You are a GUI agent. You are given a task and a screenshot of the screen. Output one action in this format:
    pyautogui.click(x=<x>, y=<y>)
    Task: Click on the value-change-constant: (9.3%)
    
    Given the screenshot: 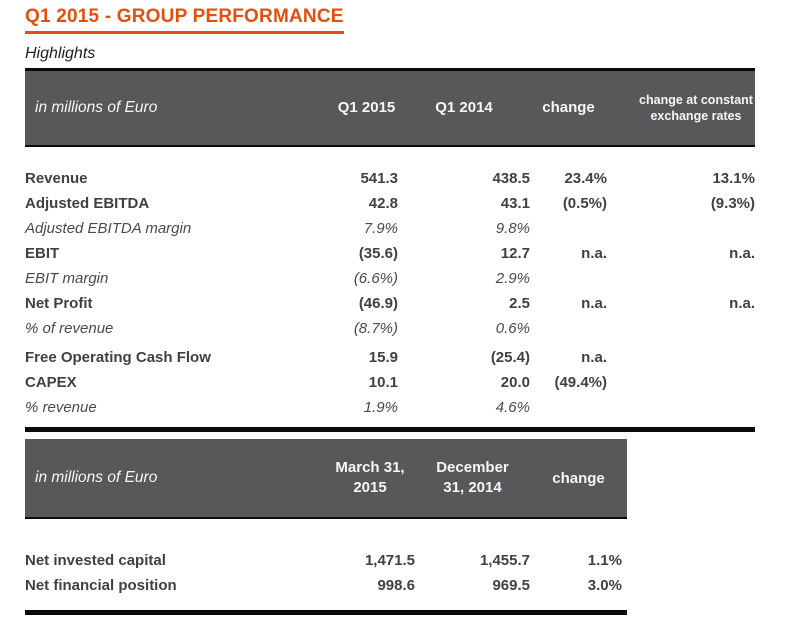 What is the action you would take?
    pyautogui.click(x=732, y=203)
    